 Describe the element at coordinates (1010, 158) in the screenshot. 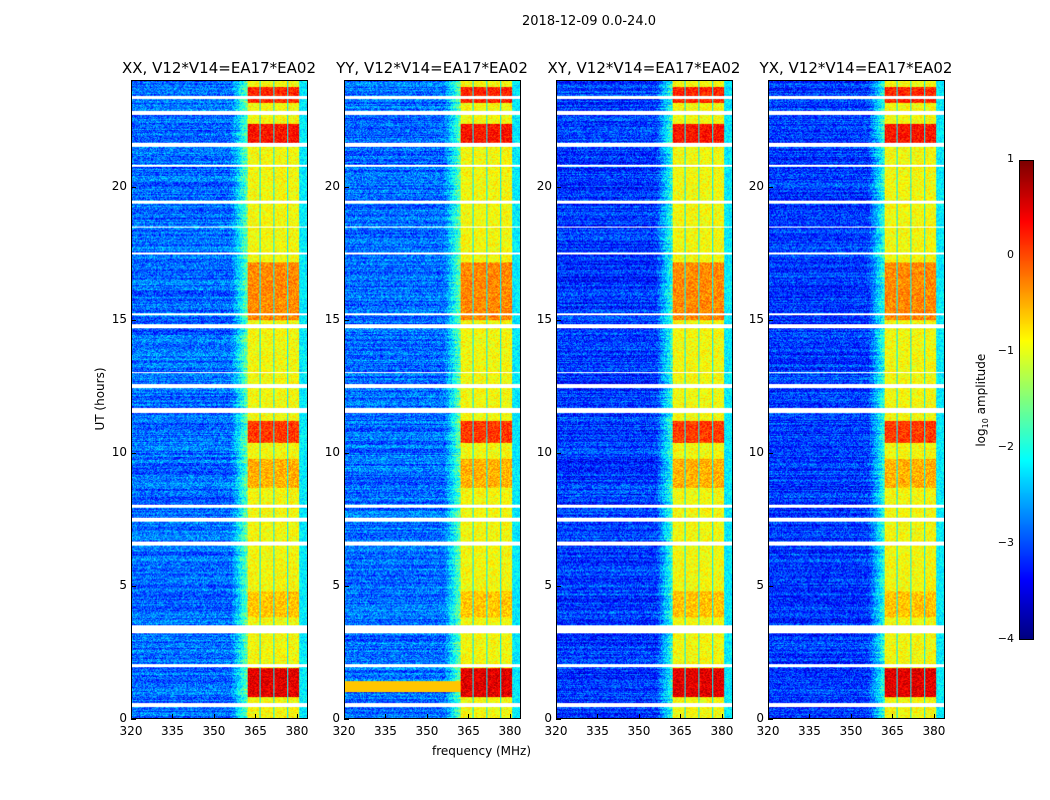

I see `colorbar-tick-label: 1` at that location.